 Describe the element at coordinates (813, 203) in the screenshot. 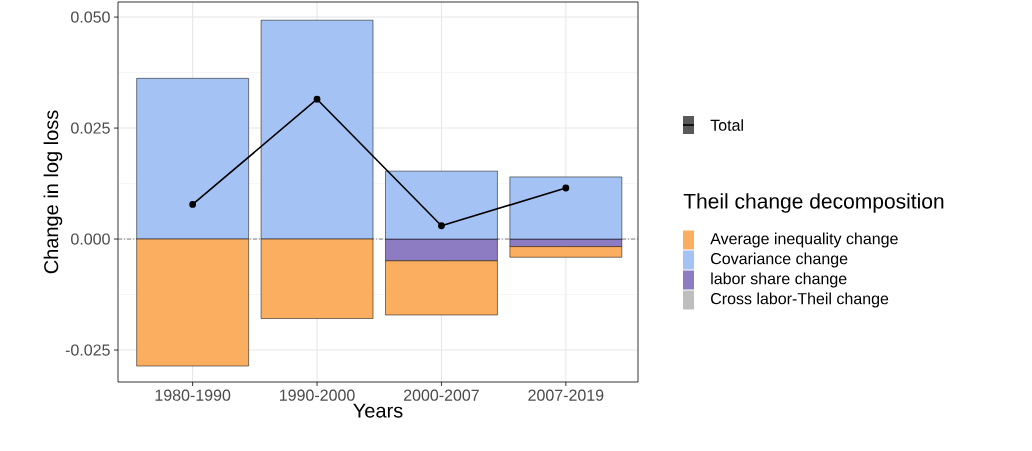

I see `legend-title: Theil change decomposition` at that location.